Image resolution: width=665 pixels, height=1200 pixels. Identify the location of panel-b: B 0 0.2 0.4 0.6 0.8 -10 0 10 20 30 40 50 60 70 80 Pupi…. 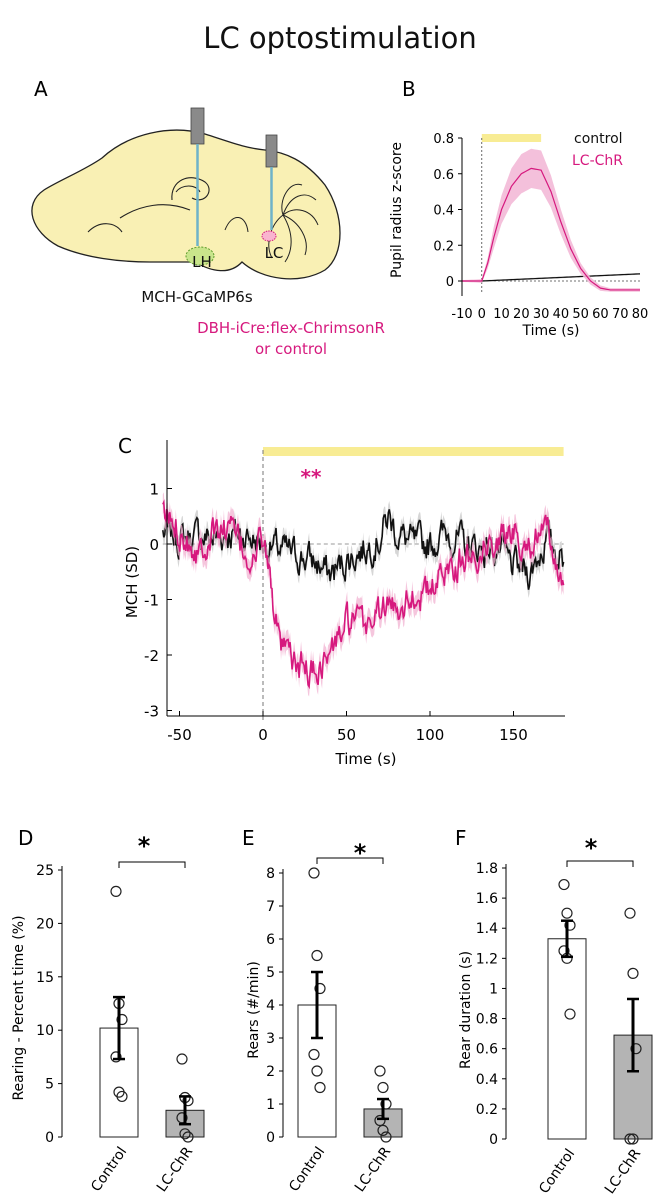
(518, 208).